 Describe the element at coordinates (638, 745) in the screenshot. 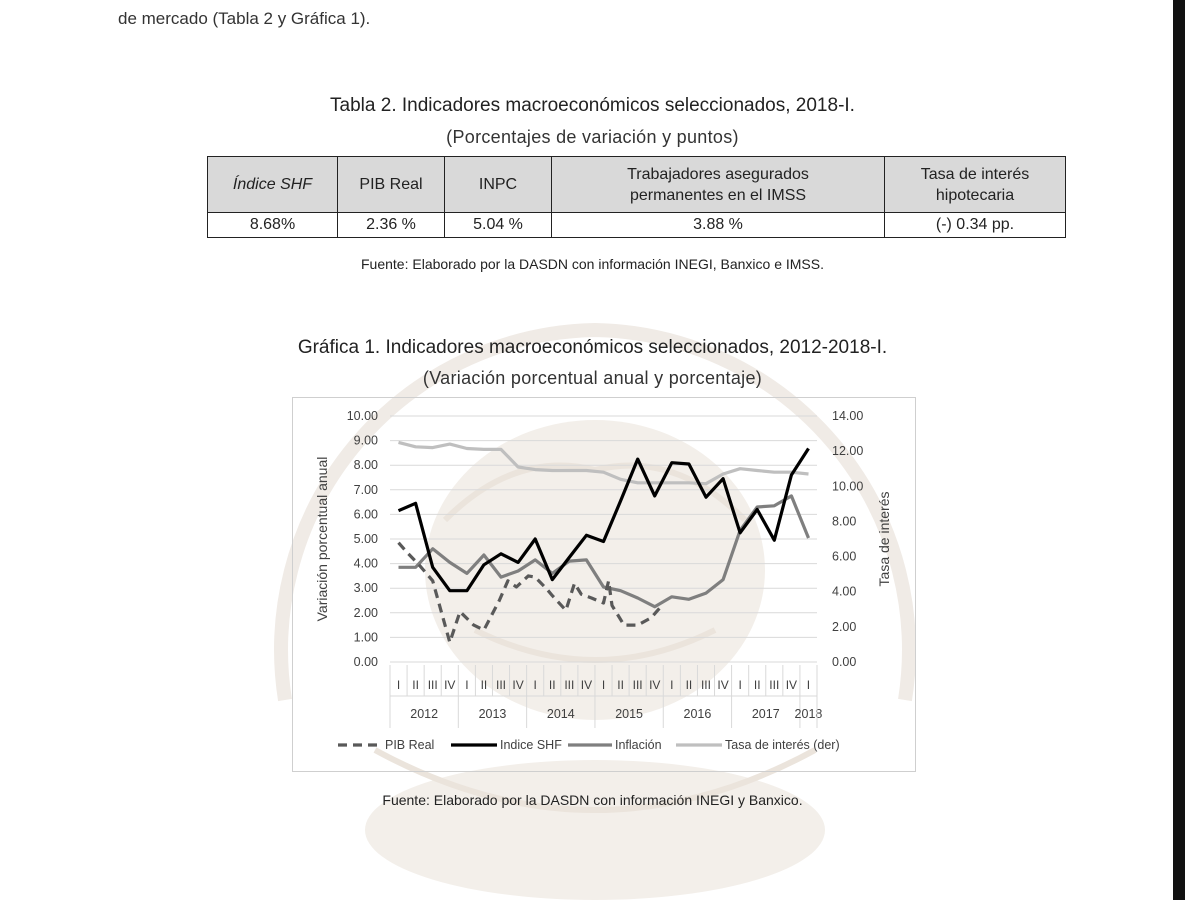

I see `legend-label: Inflación` at that location.